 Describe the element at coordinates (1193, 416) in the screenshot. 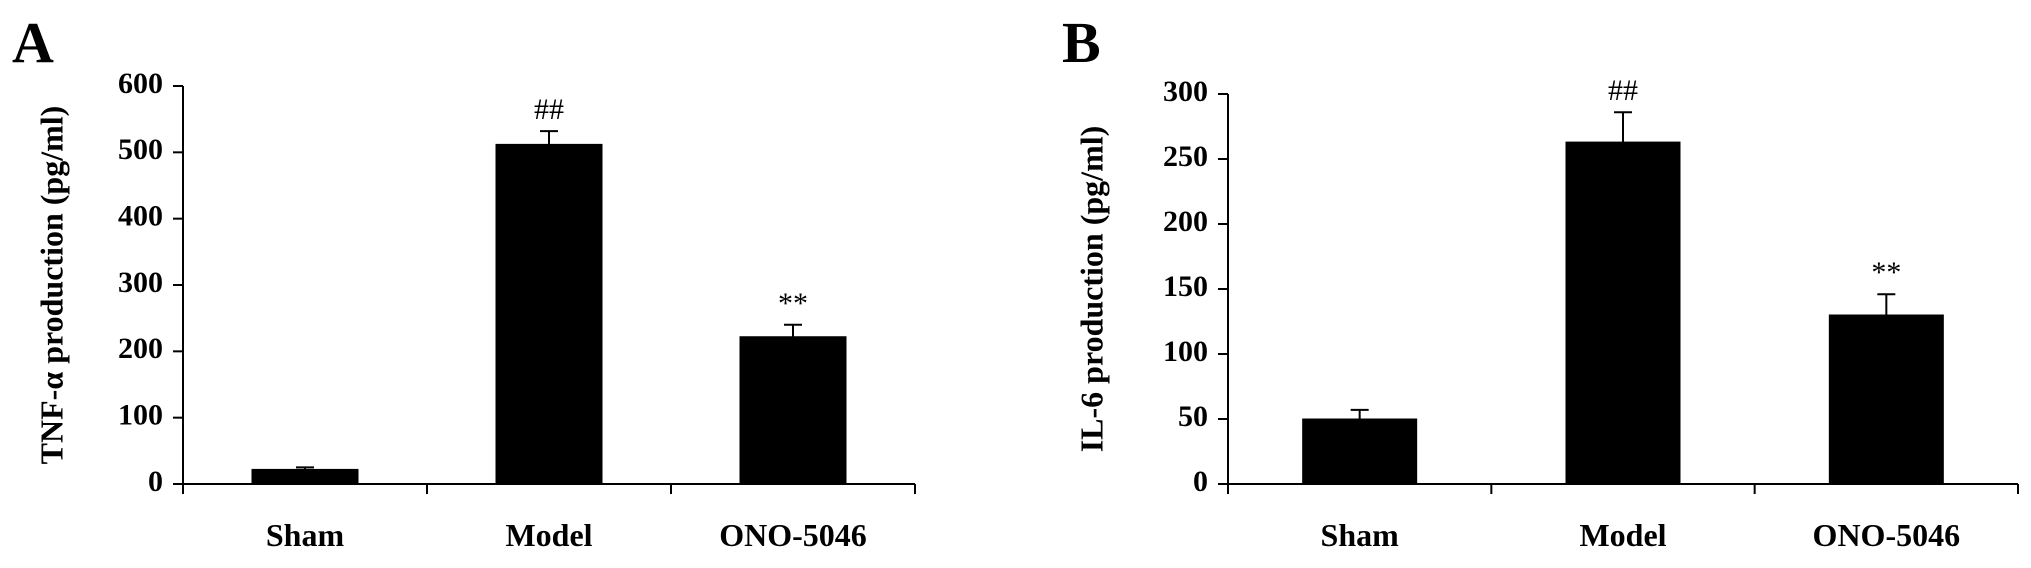

I see `y-tick-label: 50` at that location.